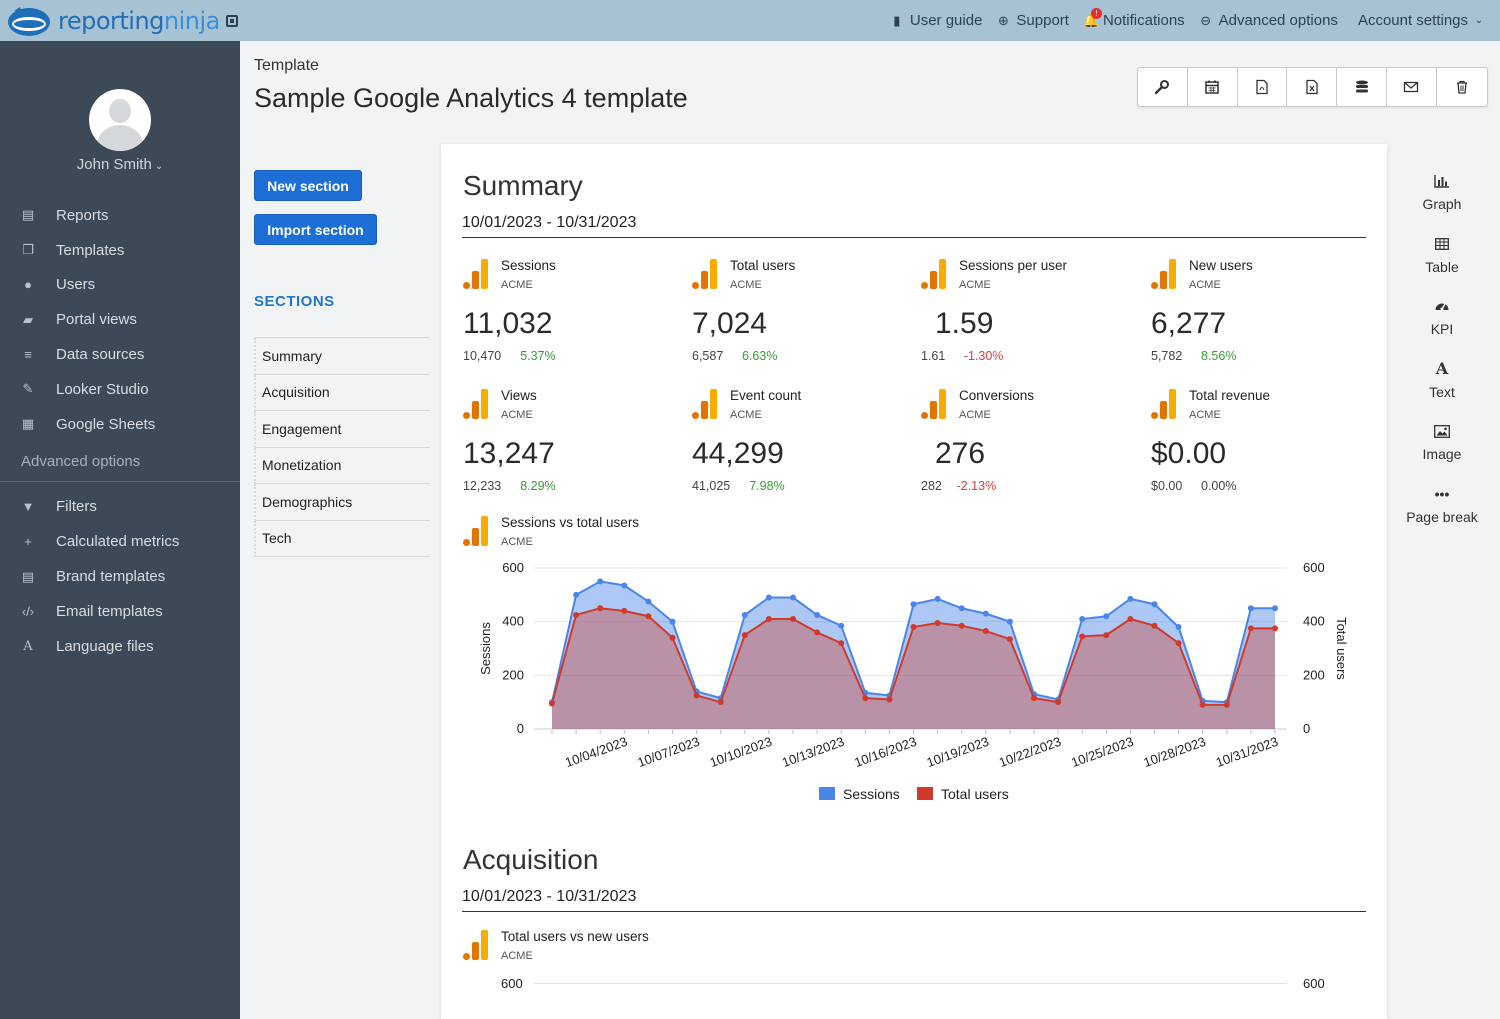 The image size is (1500, 1019). I want to click on export-excel-button, so click(1312, 87).